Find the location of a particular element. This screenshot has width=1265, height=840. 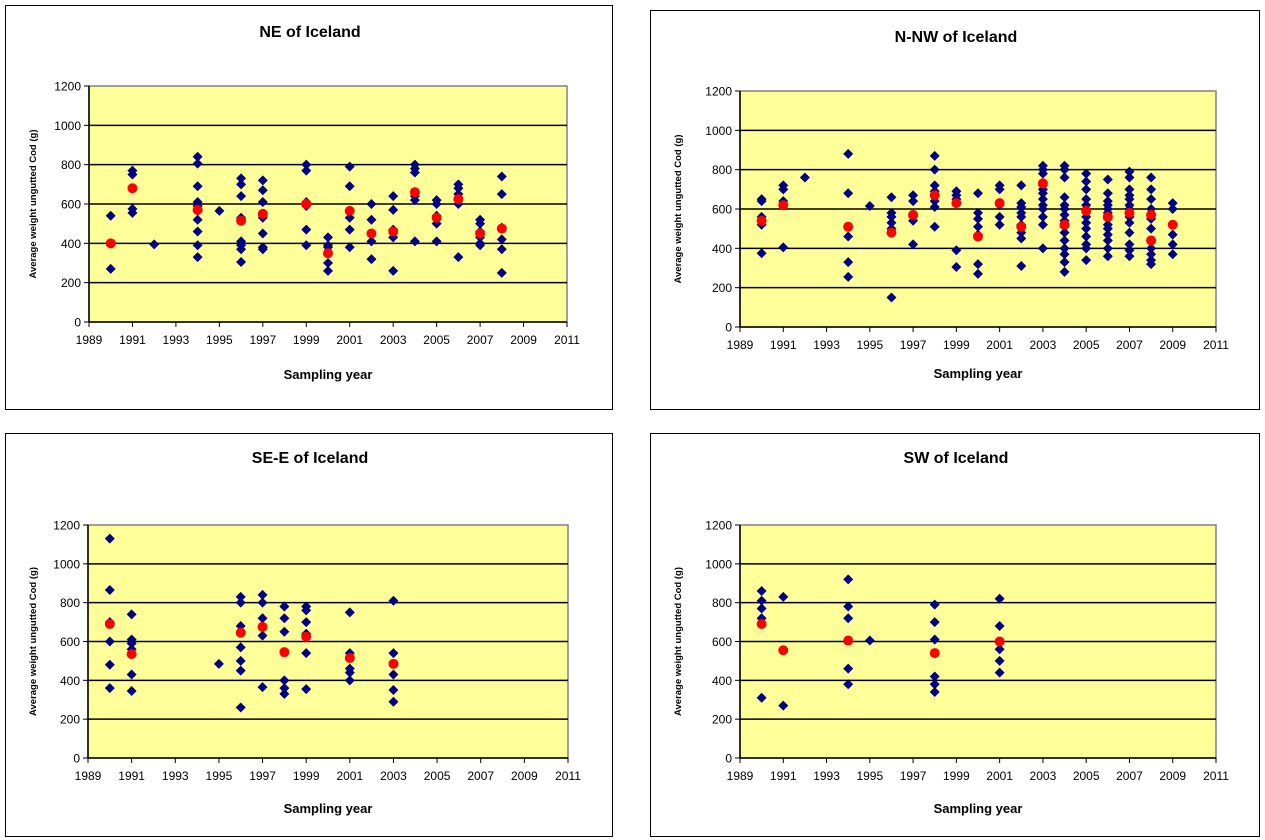

y-tick-label: 800 is located at coordinates (722, 603).